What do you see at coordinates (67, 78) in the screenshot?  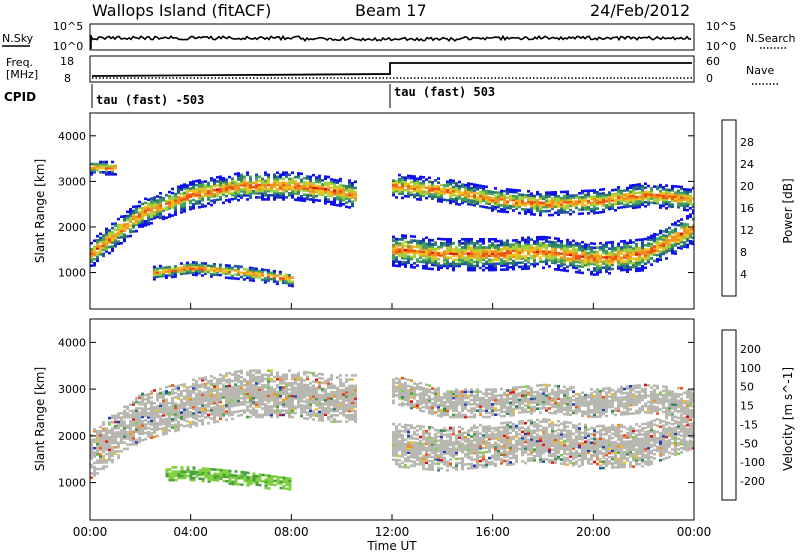 I see `freq-tick-bottom: 8` at bounding box center [67, 78].